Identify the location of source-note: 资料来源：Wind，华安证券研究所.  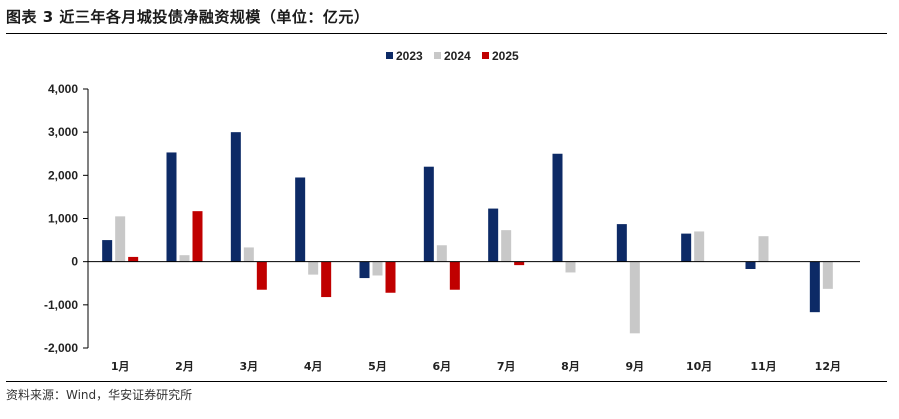
(99, 395).